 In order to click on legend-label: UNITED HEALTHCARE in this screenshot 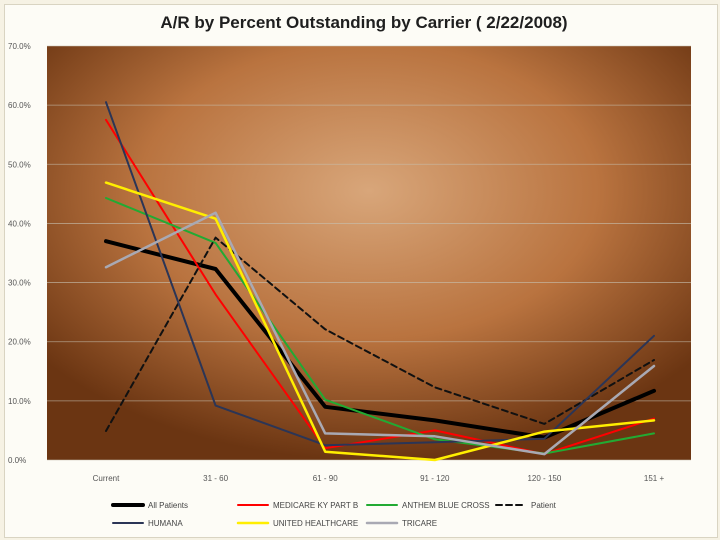, I will do `click(315, 523)`.